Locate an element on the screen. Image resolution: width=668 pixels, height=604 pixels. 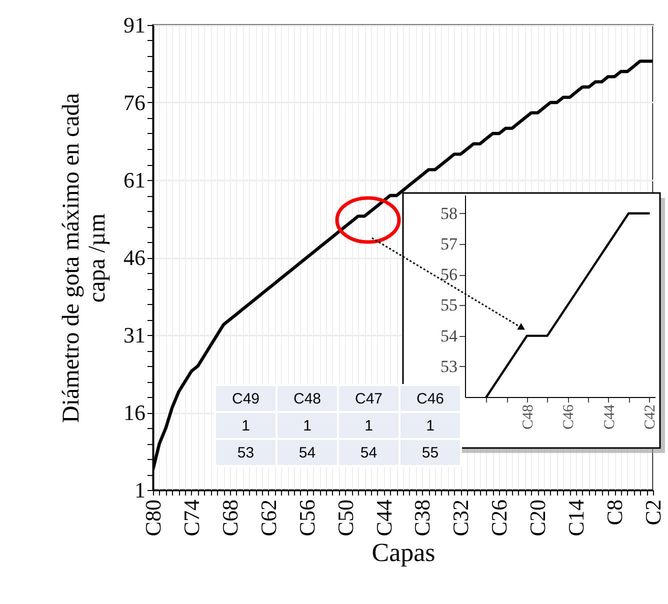
x-tick-label: C20 is located at coordinates (537, 518).